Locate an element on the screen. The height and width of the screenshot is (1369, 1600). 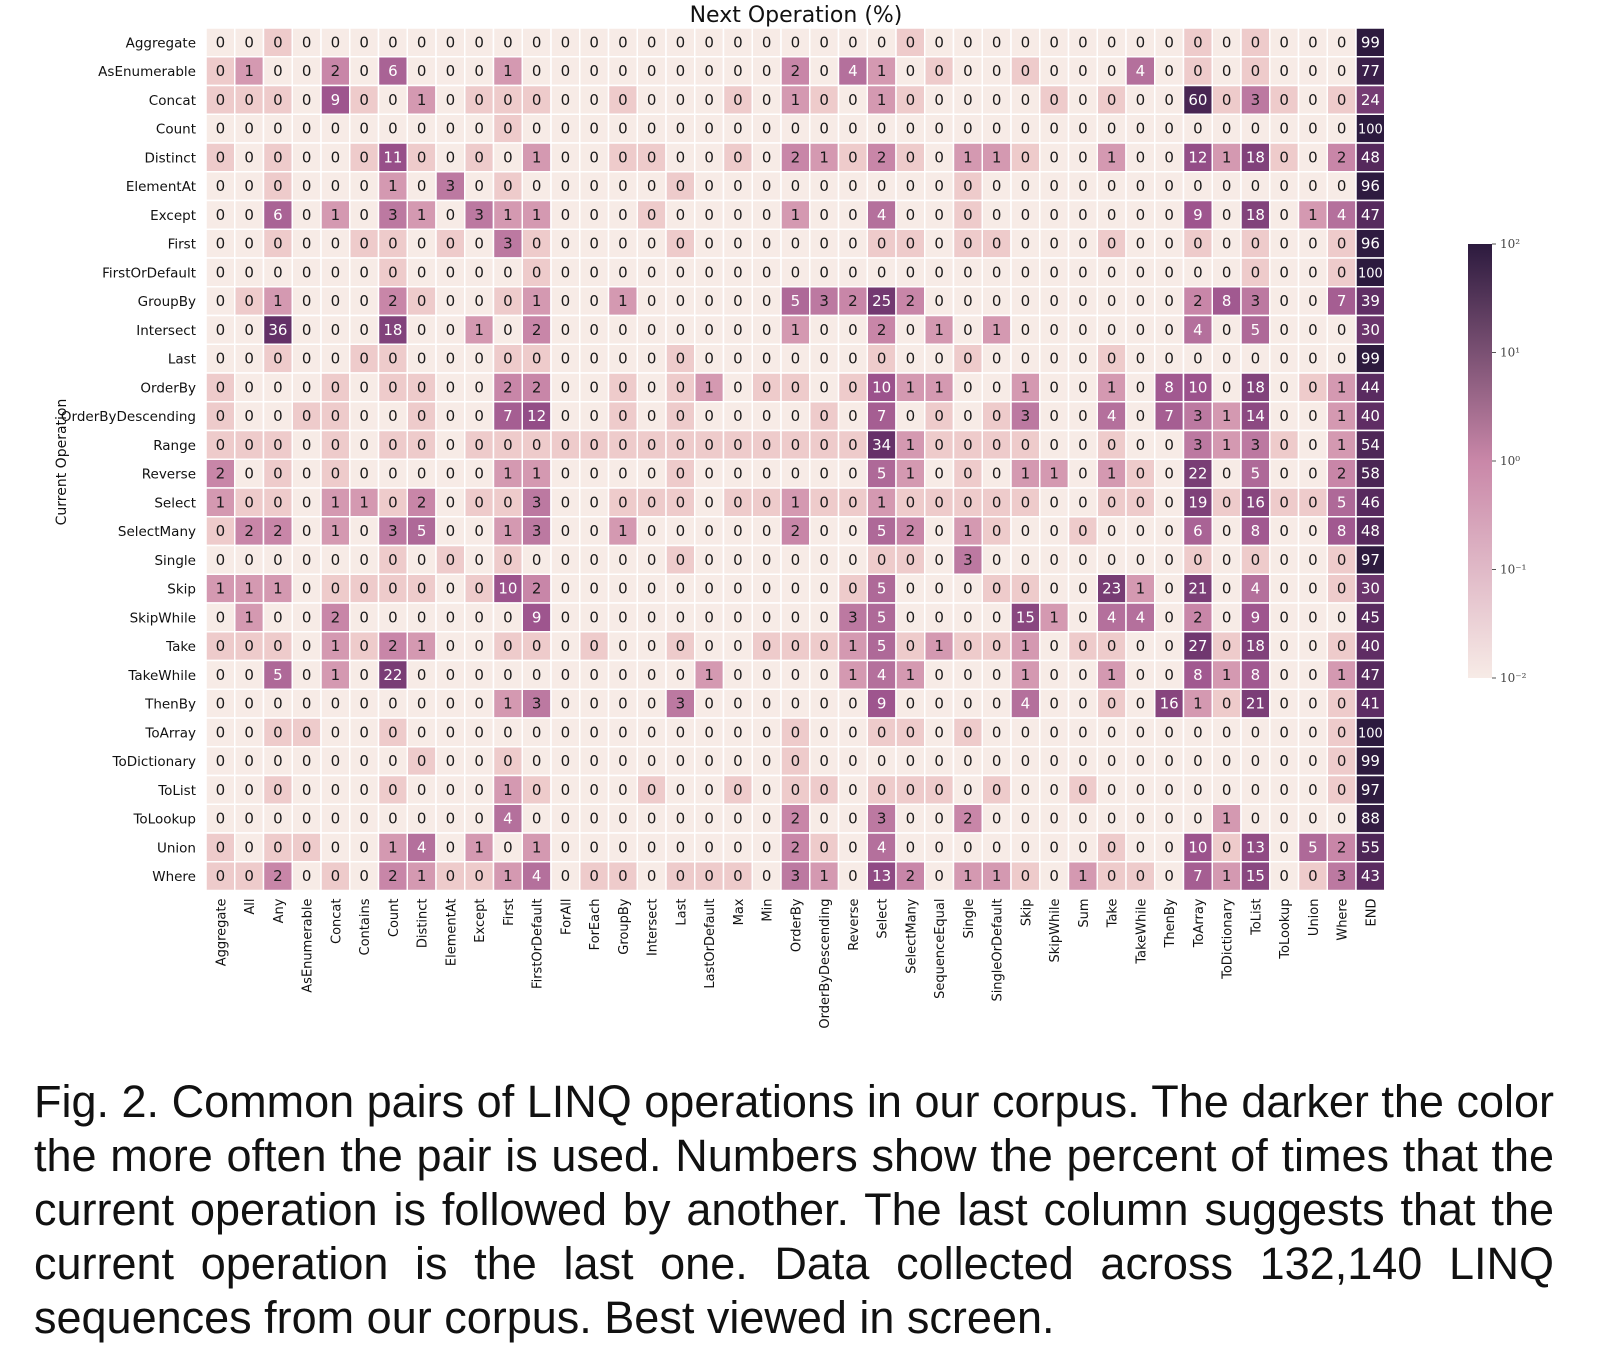
column-label: ForEach is located at coordinates (595, 925).